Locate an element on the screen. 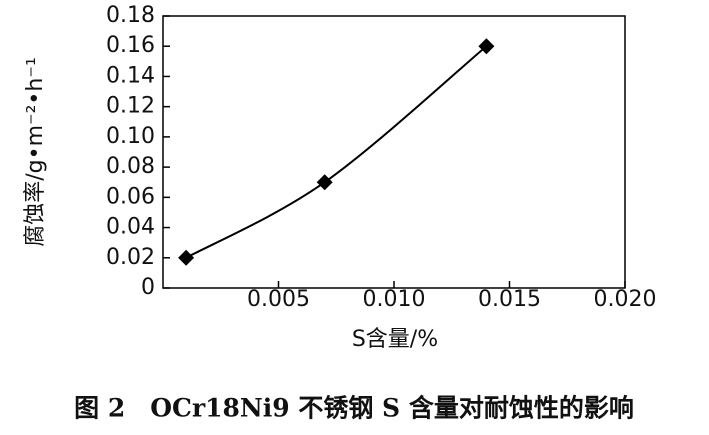 The image size is (709, 435). y-tick-label: 0.12 is located at coordinates (130, 106).